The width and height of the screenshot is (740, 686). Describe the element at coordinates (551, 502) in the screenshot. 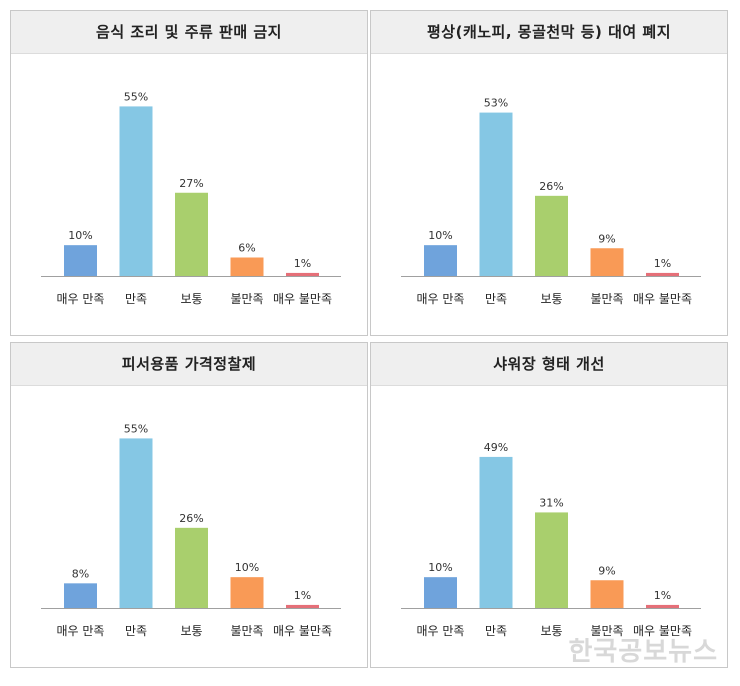

I see `bar-value-label: 31%` at that location.